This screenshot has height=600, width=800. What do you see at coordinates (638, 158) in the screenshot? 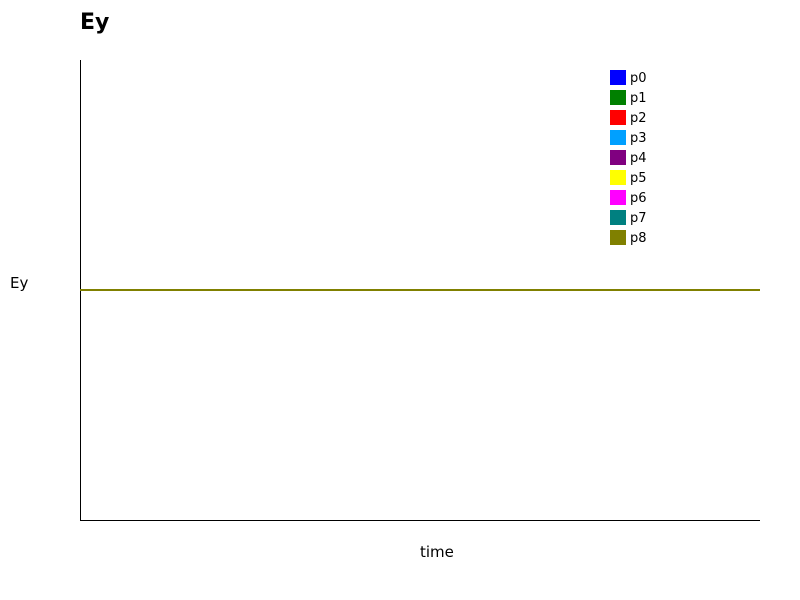
I see `legend-label-p4: p4` at bounding box center [638, 158].